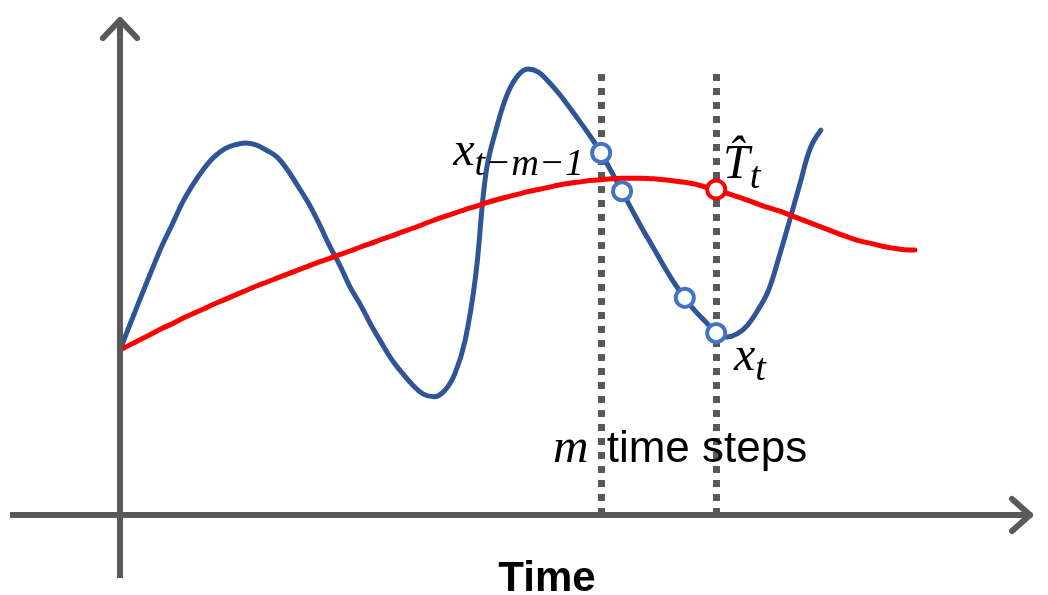 The height and width of the screenshot is (595, 1048). I want to click on annotation: x$_{t}$, so click(750, 357).